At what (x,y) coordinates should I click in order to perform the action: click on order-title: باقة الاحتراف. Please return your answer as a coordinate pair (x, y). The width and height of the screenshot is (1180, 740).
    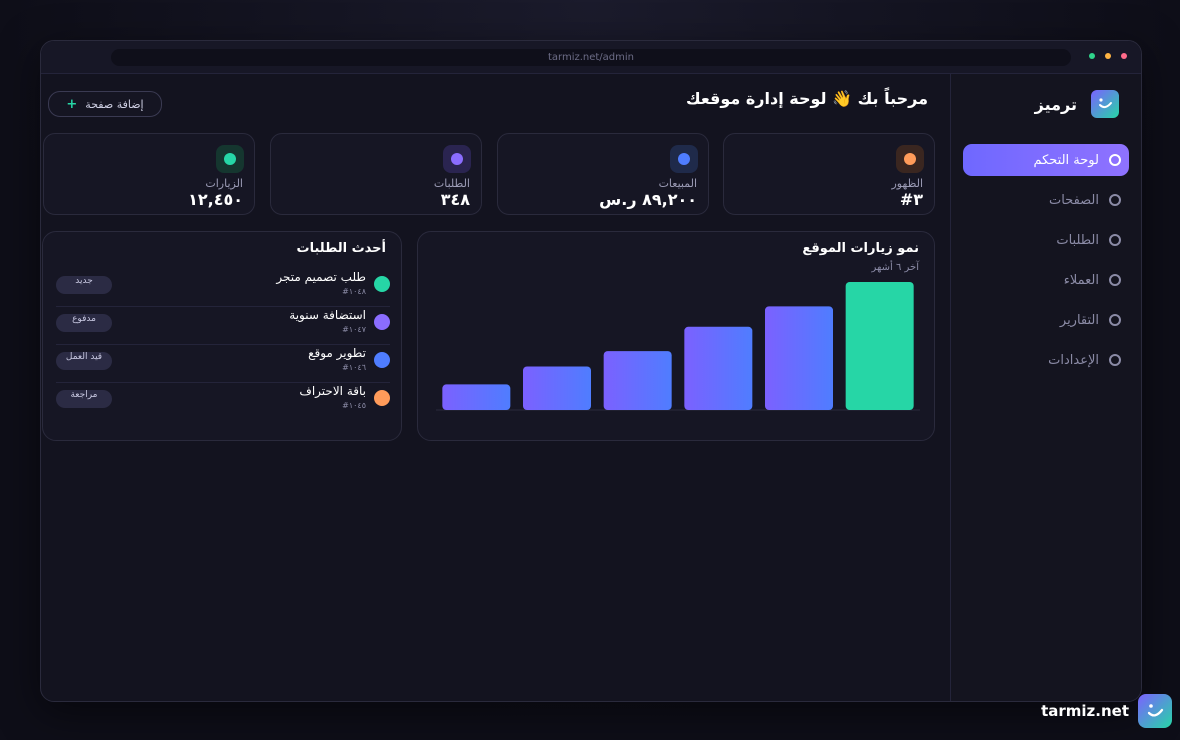
    Looking at the image, I should click on (332, 391).